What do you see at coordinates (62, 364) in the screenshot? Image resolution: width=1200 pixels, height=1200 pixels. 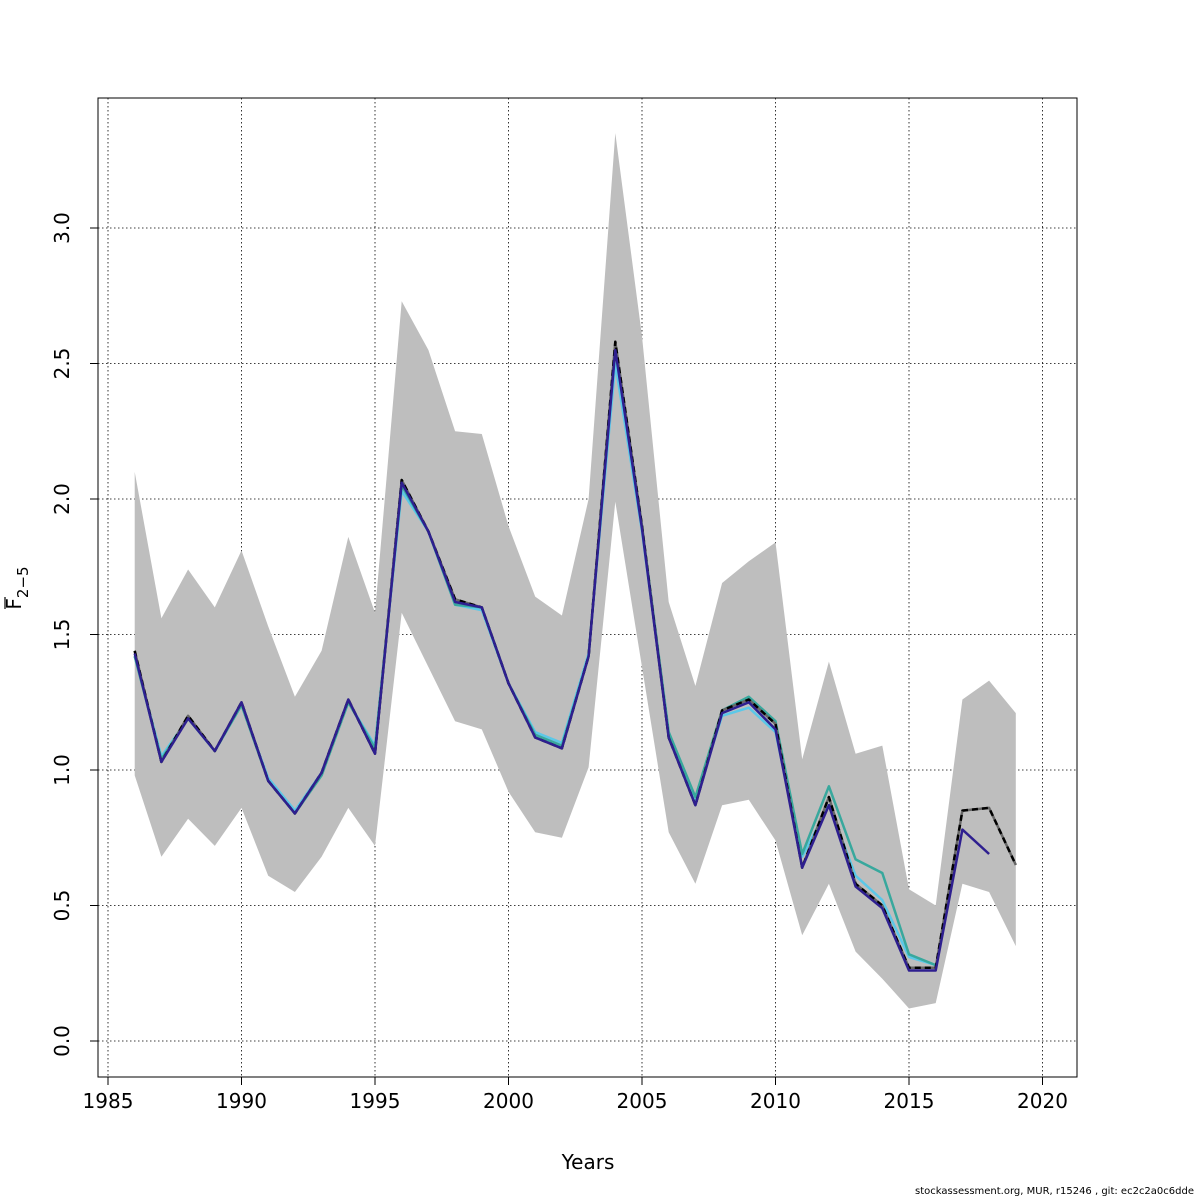 I see `y-tick-label-5: 2.5` at bounding box center [62, 364].